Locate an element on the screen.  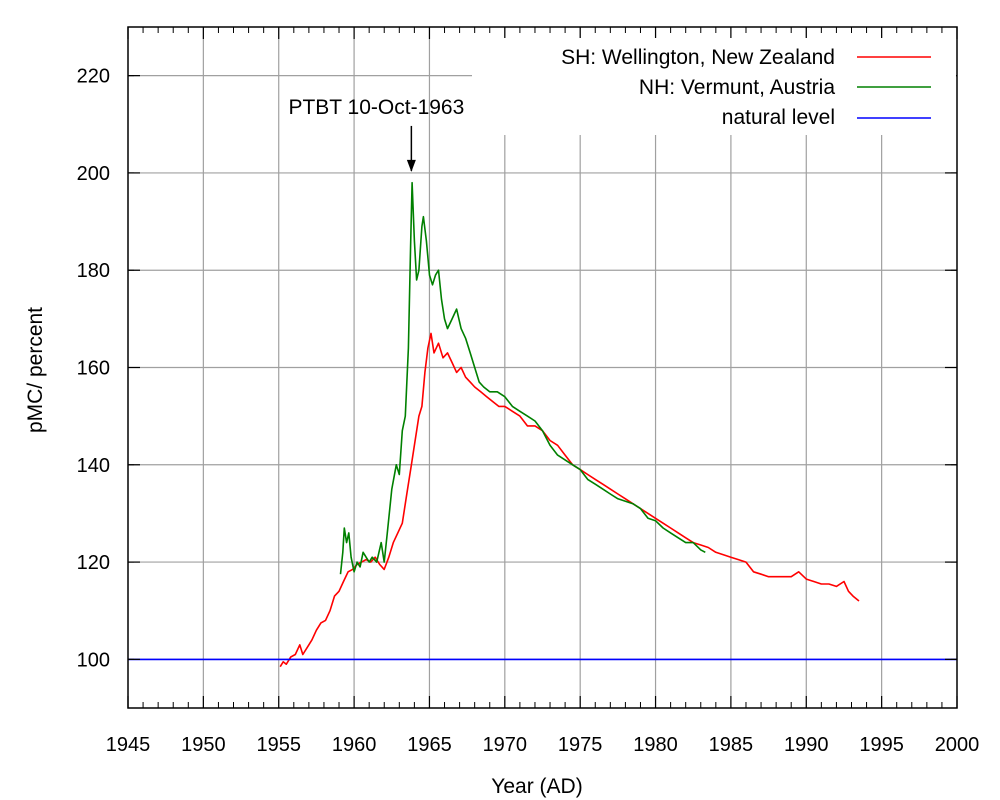
x-tick-label: 1975 is located at coordinates (580, 745).